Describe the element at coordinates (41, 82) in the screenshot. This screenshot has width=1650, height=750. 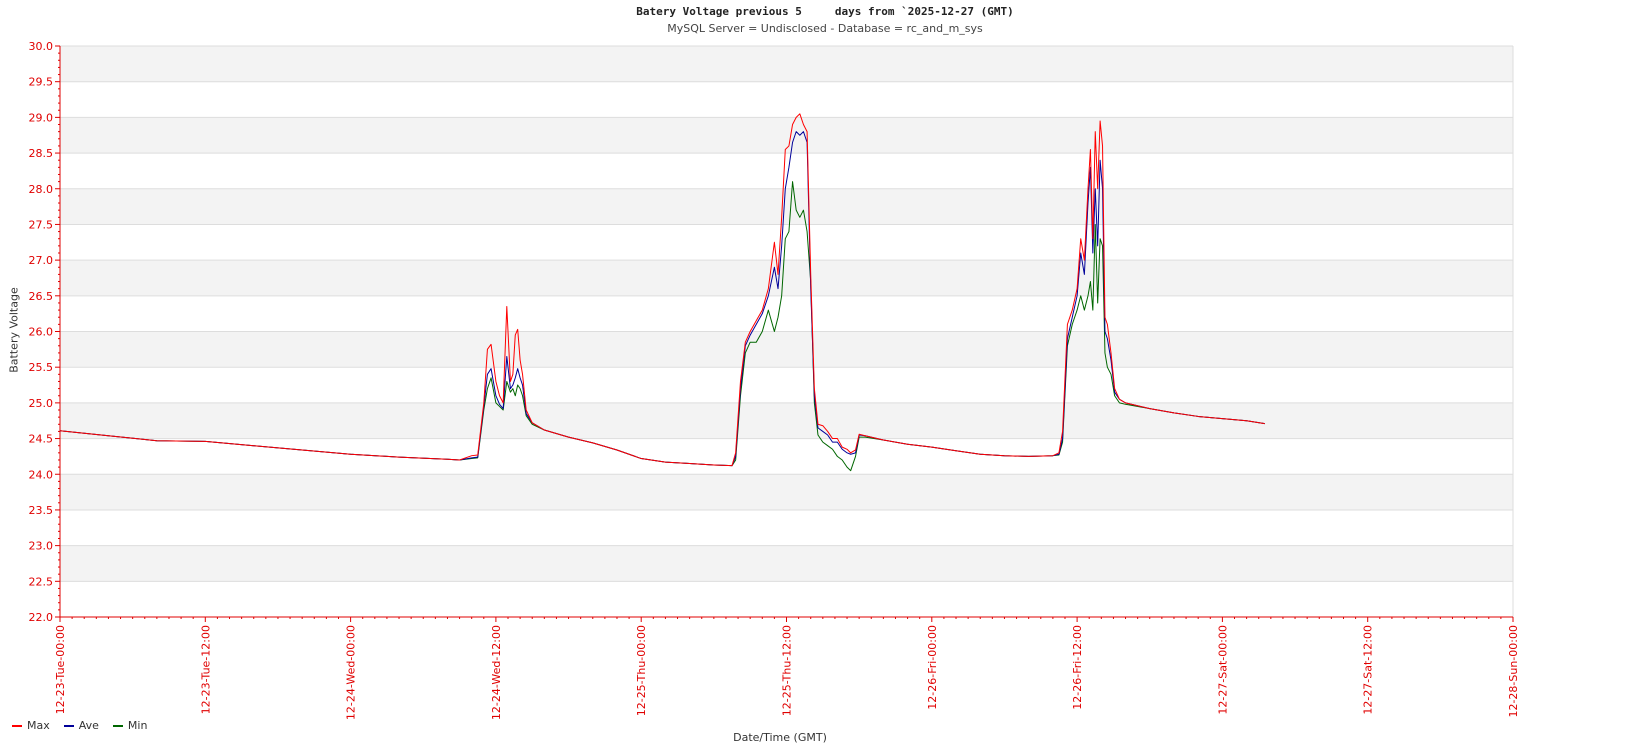
I see `y-tick-label: 29.5` at that location.